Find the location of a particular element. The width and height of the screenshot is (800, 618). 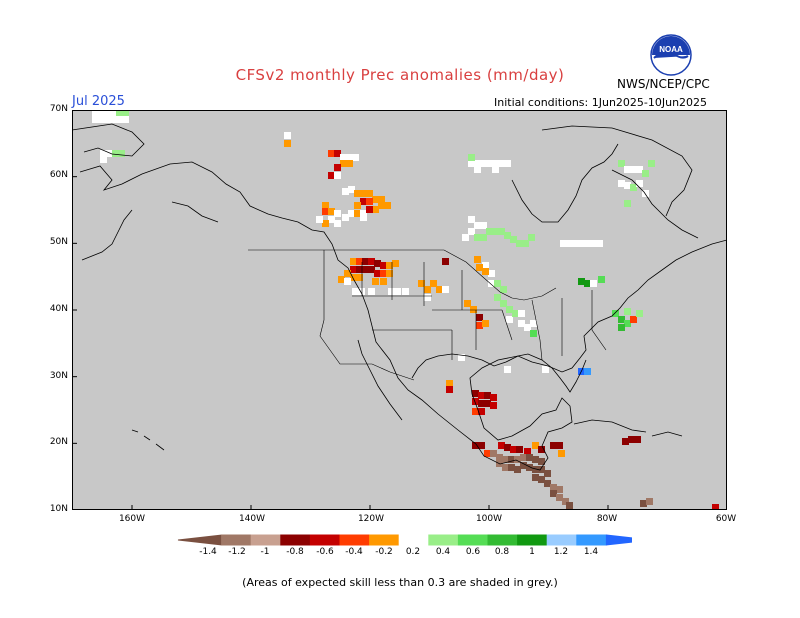

lon-label-80w: 80W is located at coordinates (607, 519).